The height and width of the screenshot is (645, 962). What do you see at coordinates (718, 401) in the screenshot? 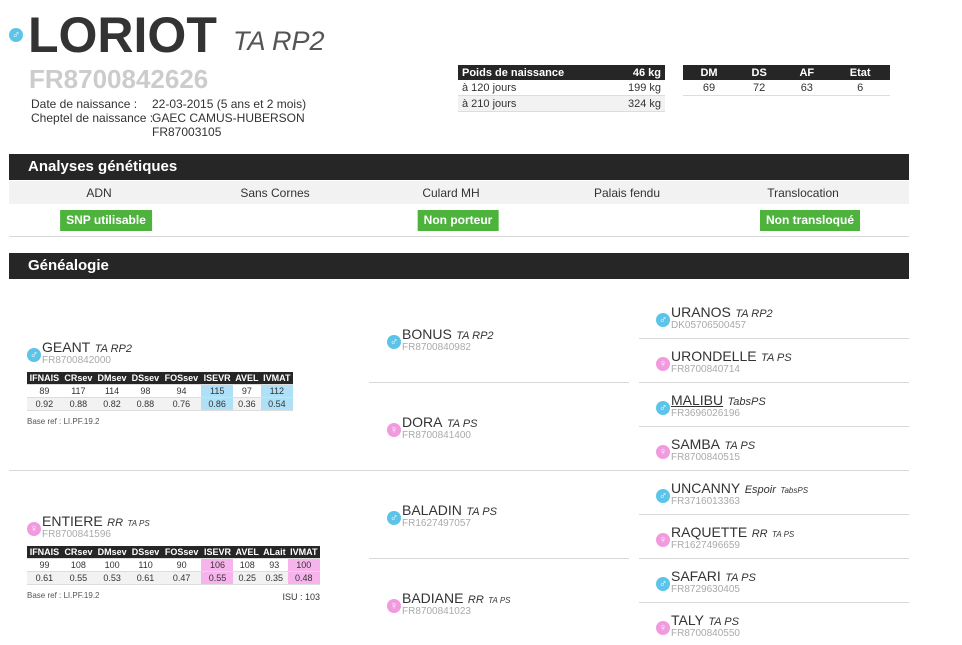
I see `animal-line: MALIBU TabsPS` at bounding box center [718, 401].